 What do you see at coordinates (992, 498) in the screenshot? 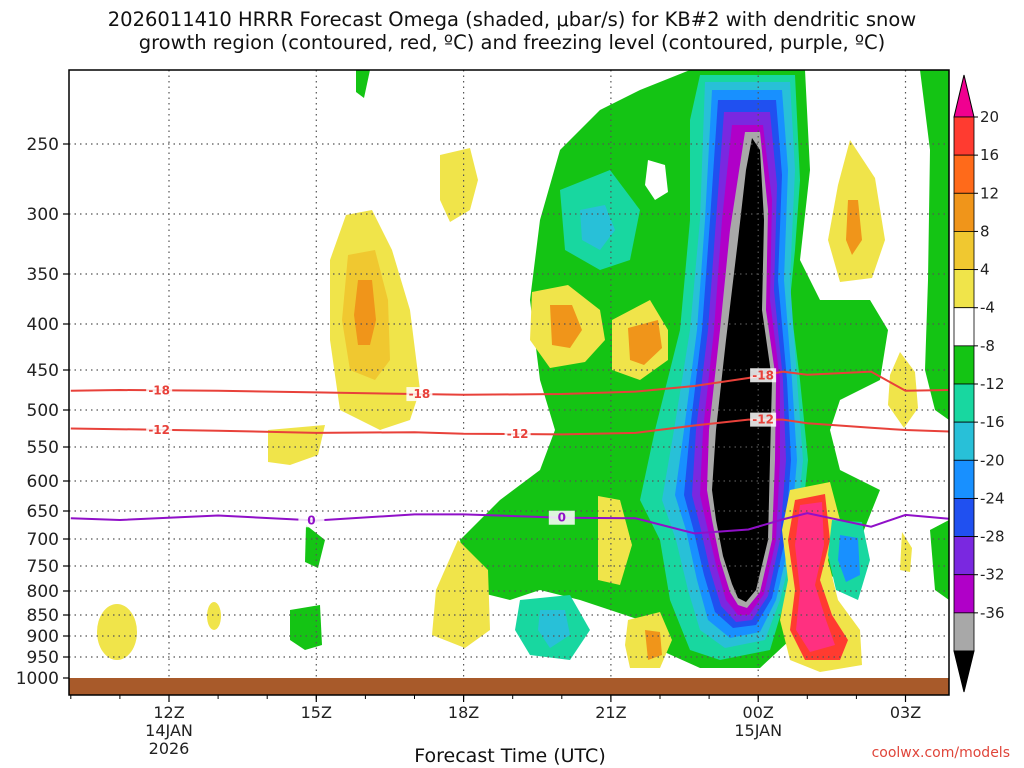
I see `colorbar-label: -24` at bounding box center [992, 498].